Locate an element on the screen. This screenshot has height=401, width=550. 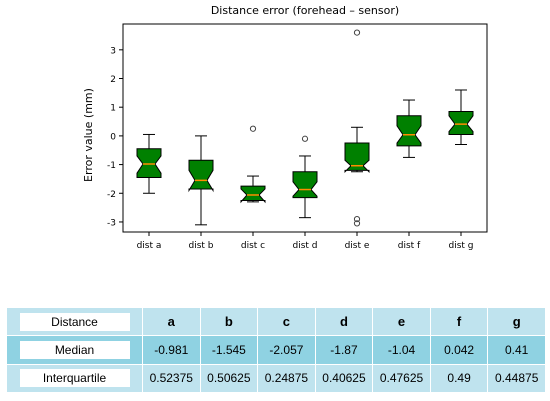
y-tick-label: -3 is located at coordinates (111, 223).